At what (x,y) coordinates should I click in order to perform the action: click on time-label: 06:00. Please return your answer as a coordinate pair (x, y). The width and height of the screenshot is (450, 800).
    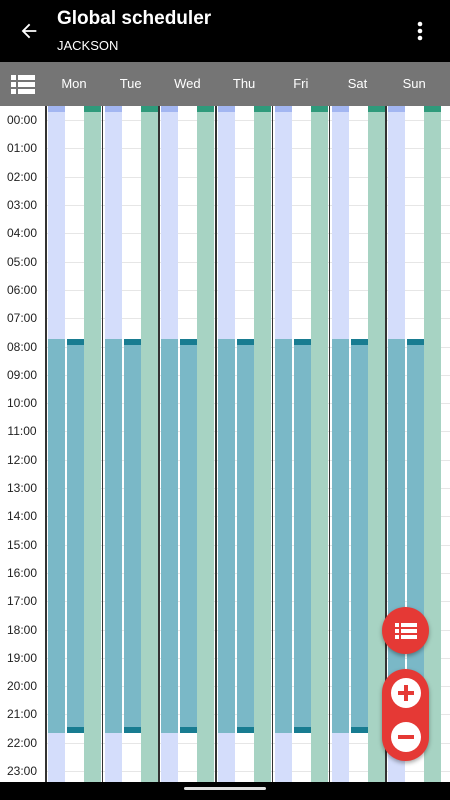
    Looking at the image, I should click on (22, 289).